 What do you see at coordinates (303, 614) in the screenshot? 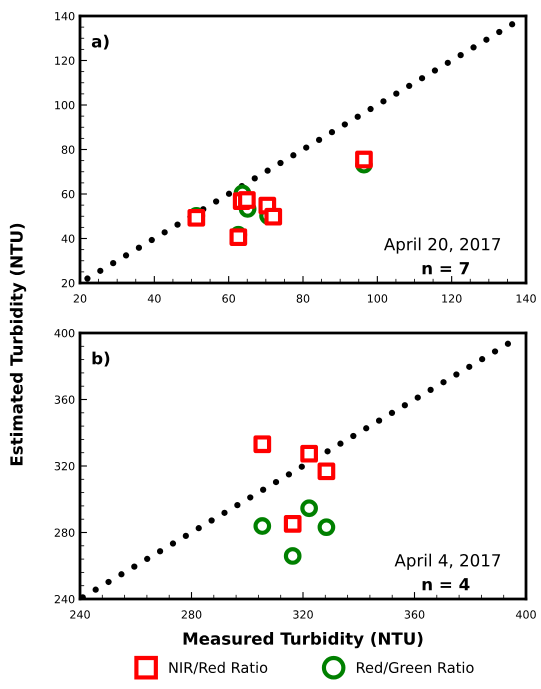
I see `x-tick-label: 320` at bounding box center [303, 614].